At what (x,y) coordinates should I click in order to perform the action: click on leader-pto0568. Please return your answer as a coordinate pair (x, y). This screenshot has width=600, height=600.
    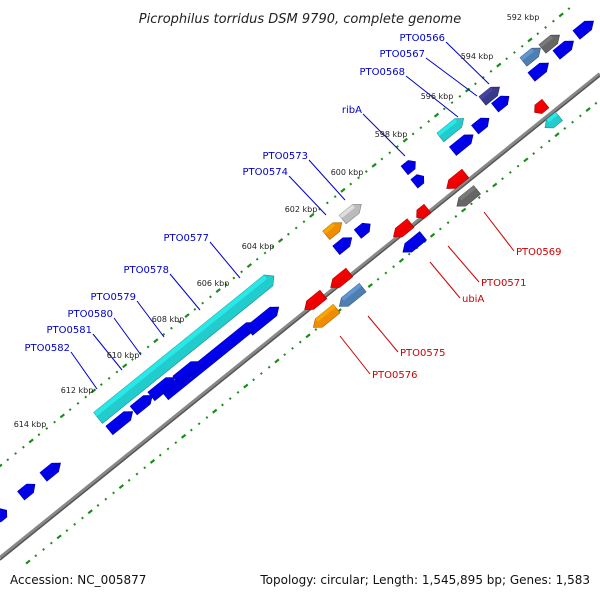
    Looking at the image, I should click on (432, 96).